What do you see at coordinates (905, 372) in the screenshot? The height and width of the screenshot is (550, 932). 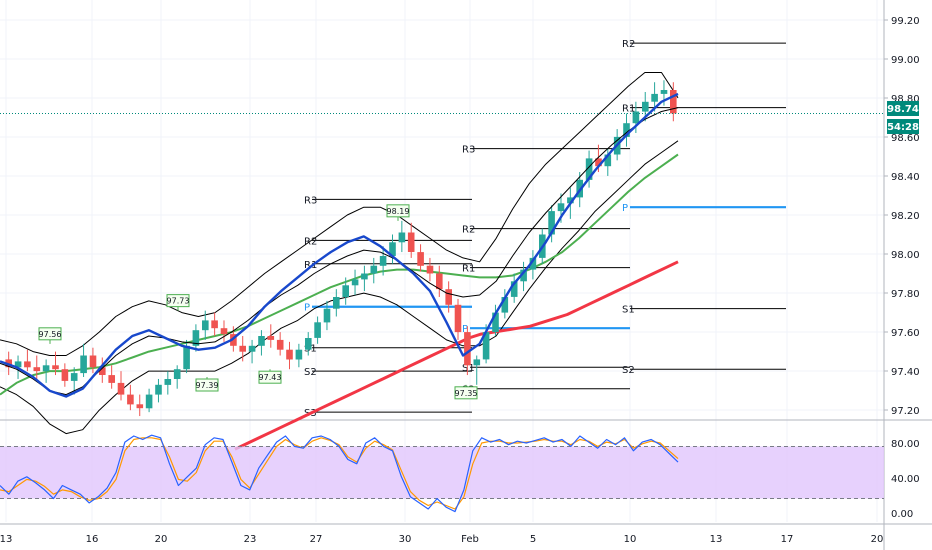 I see `price-tick-label: 97.40` at bounding box center [905, 372].